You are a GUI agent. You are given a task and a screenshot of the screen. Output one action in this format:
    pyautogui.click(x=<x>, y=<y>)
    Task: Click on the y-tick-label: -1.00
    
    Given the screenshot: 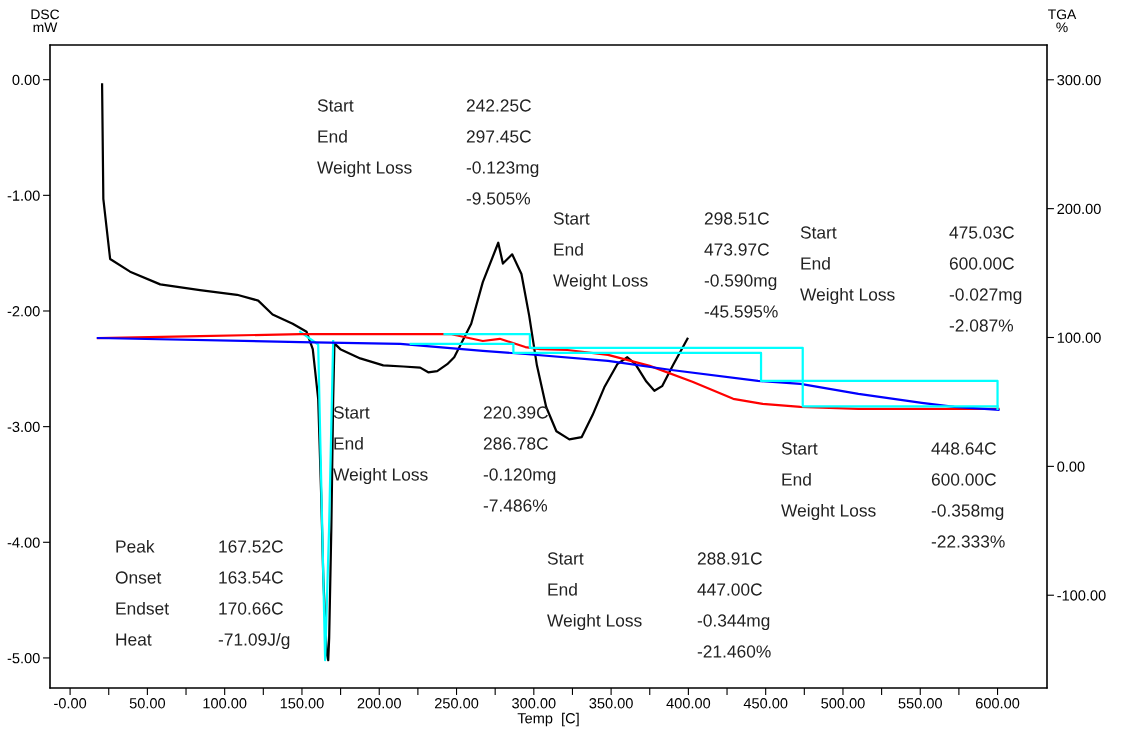 What is the action you would take?
    pyautogui.click(x=23, y=195)
    